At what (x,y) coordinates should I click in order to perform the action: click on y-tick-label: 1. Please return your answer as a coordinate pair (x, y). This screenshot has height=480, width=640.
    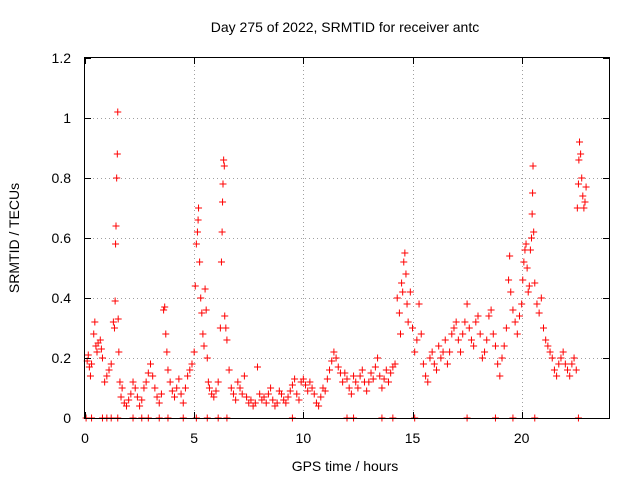
    Looking at the image, I should click on (67, 118).